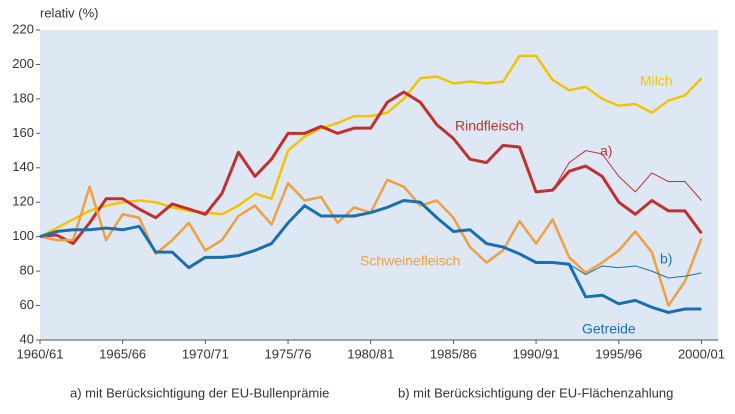 Image resolution: width=735 pixels, height=414 pixels. Describe the element at coordinates (288, 353) in the screenshot. I see `x-tick-label: 1975/76` at that location.